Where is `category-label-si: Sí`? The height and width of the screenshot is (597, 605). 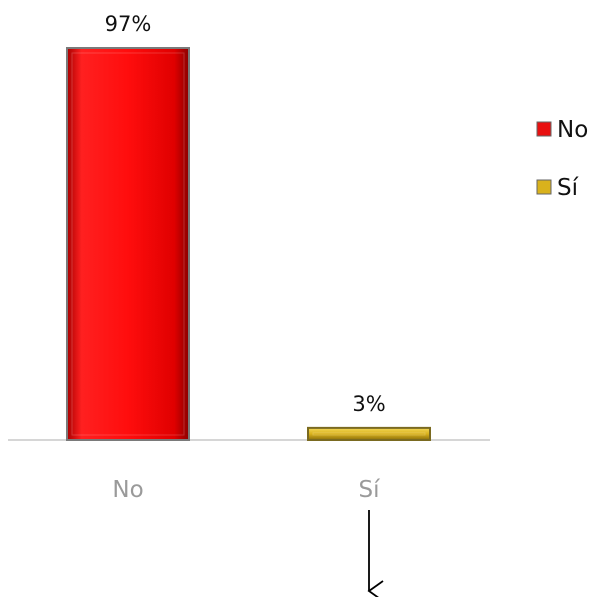 category-label-si: Sí is located at coordinates (370, 490).